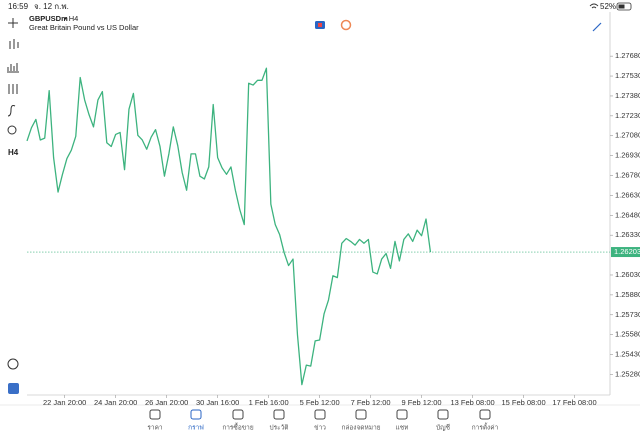 This screenshot has width=640, height=447. What do you see at coordinates (627, 294) in the screenshot?
I see `y-tick-label: 1.25880` at bounding box center [627, 294].